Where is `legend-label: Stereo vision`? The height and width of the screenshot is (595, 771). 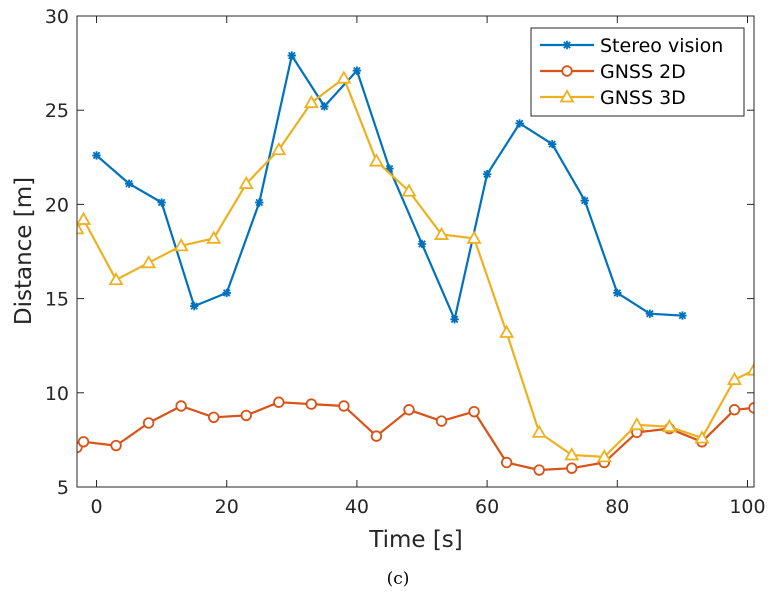 legend-label: Stereo vision is located at coordinates (661, 46).